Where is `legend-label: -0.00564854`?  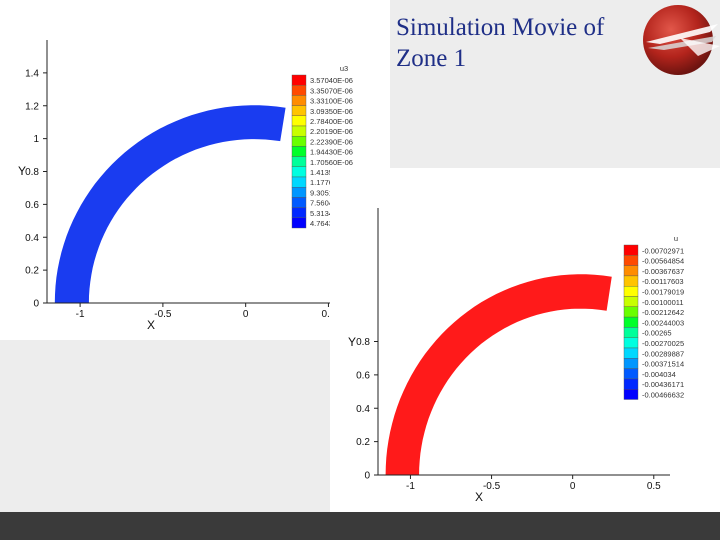 legend-label: -0.00564854 is located at coordinates (663, 261).